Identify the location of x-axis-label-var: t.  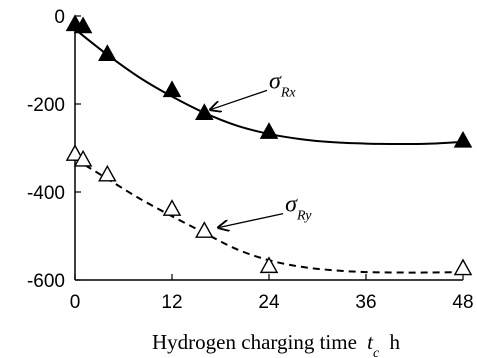
(370, 342).